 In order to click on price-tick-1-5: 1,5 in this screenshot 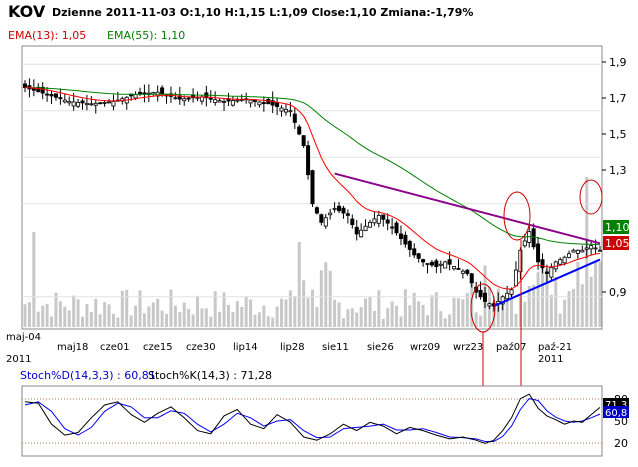, I will do `click(618, 134)`.